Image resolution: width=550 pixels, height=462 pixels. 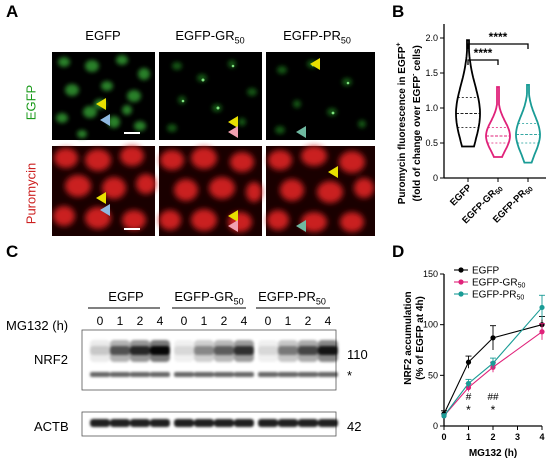 I want to click on x-tick-label: 3, so click(x=517, y=437).